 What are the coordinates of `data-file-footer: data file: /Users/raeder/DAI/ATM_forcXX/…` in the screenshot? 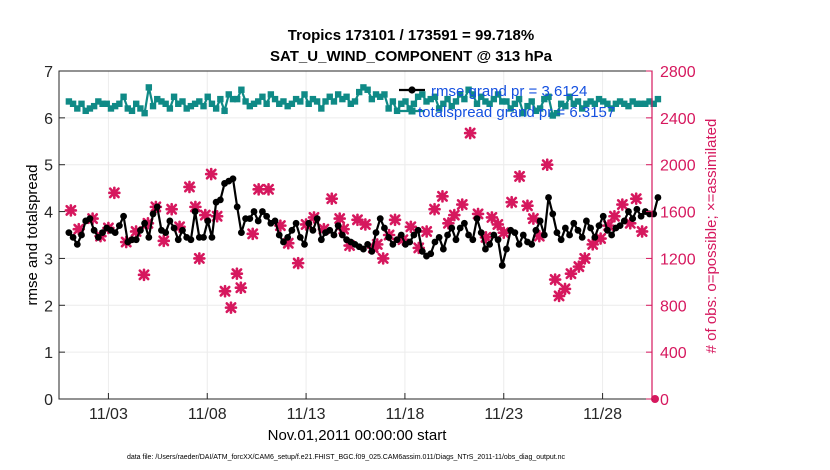 It's located at (346, 457).